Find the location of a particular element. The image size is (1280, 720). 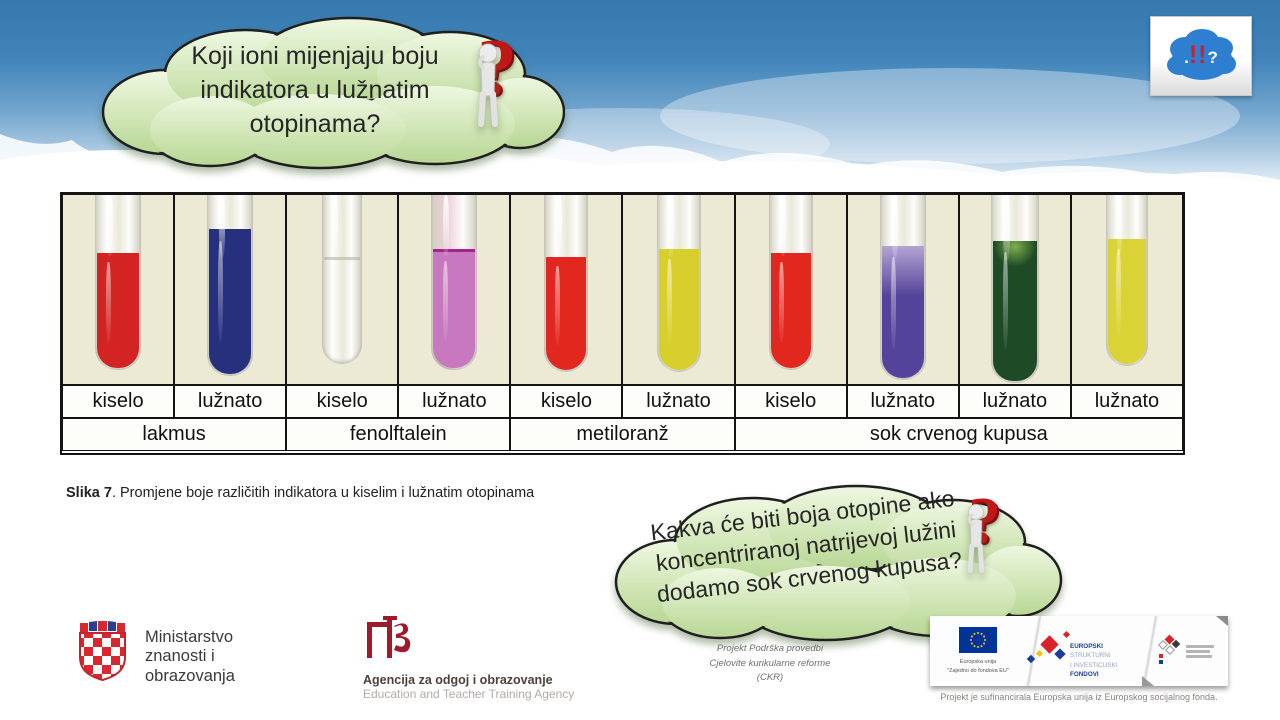

tube-cell-fenolftalein-lužnato is located at coordinates (454, 289).